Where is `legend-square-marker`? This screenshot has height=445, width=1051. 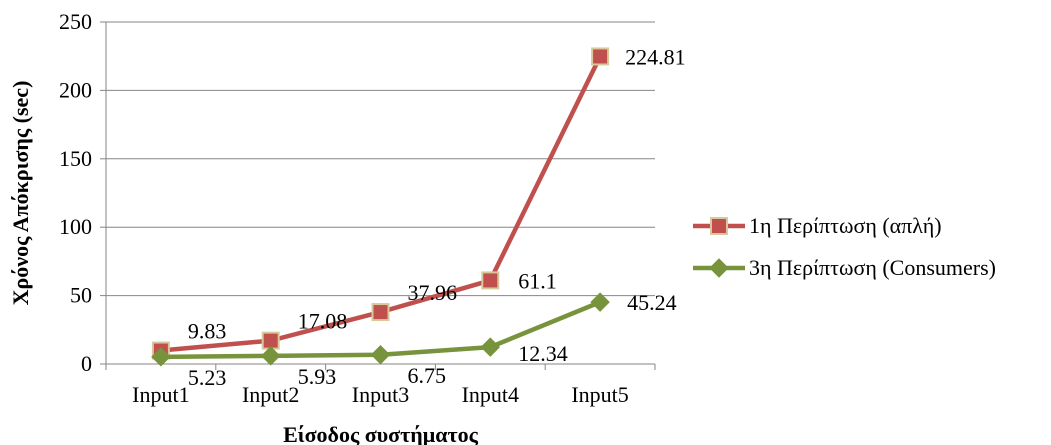 legend-square-marker is located at coordinates (719, 226).